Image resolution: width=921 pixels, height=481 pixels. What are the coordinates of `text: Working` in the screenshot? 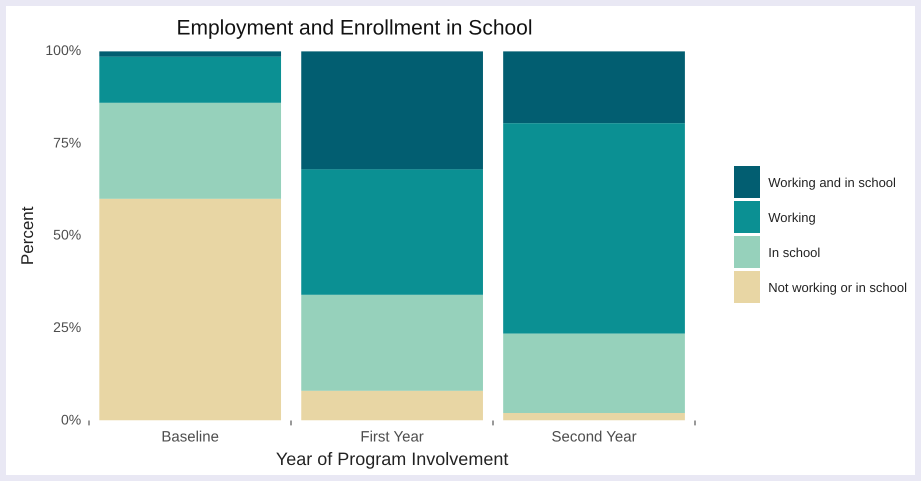 It's located at (792, 217).